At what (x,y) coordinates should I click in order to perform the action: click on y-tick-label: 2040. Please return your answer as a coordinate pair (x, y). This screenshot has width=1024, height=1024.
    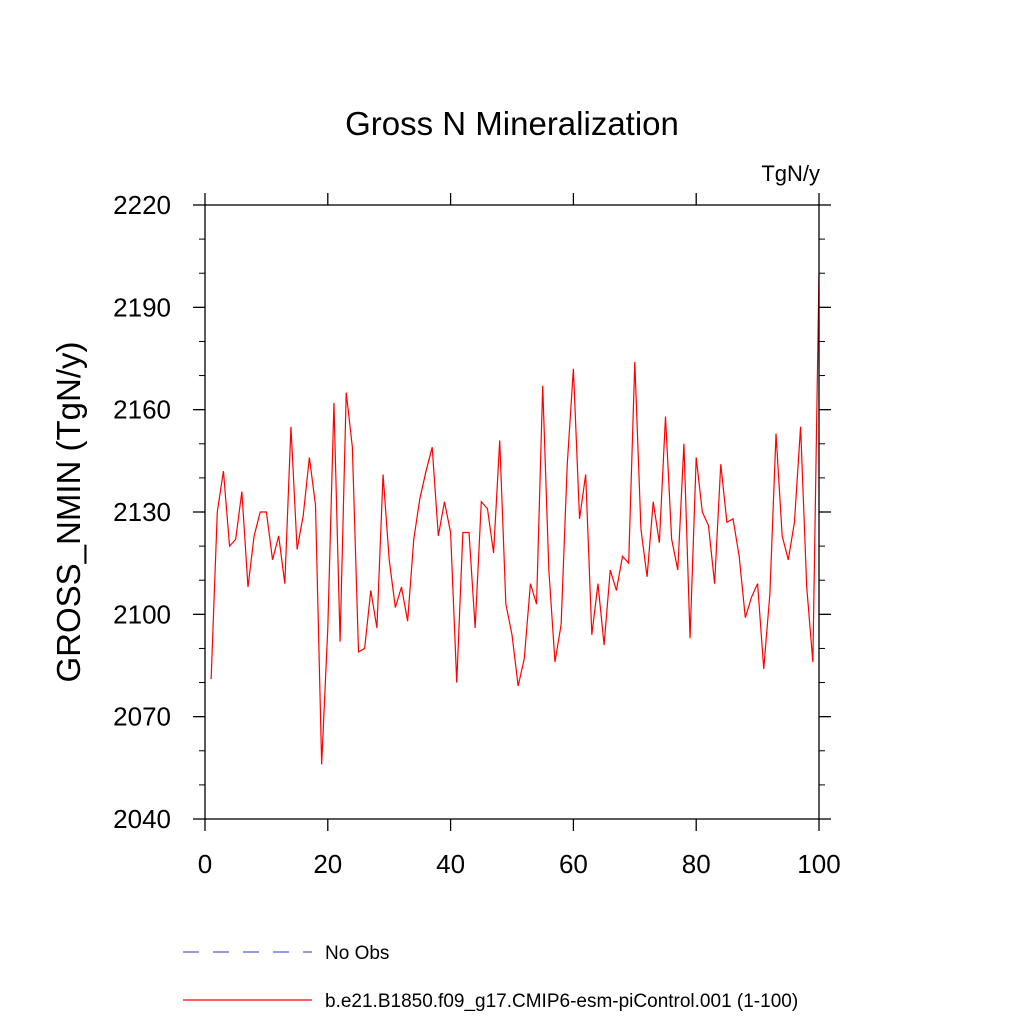
    Looking at the image, I should click on (142, 819).